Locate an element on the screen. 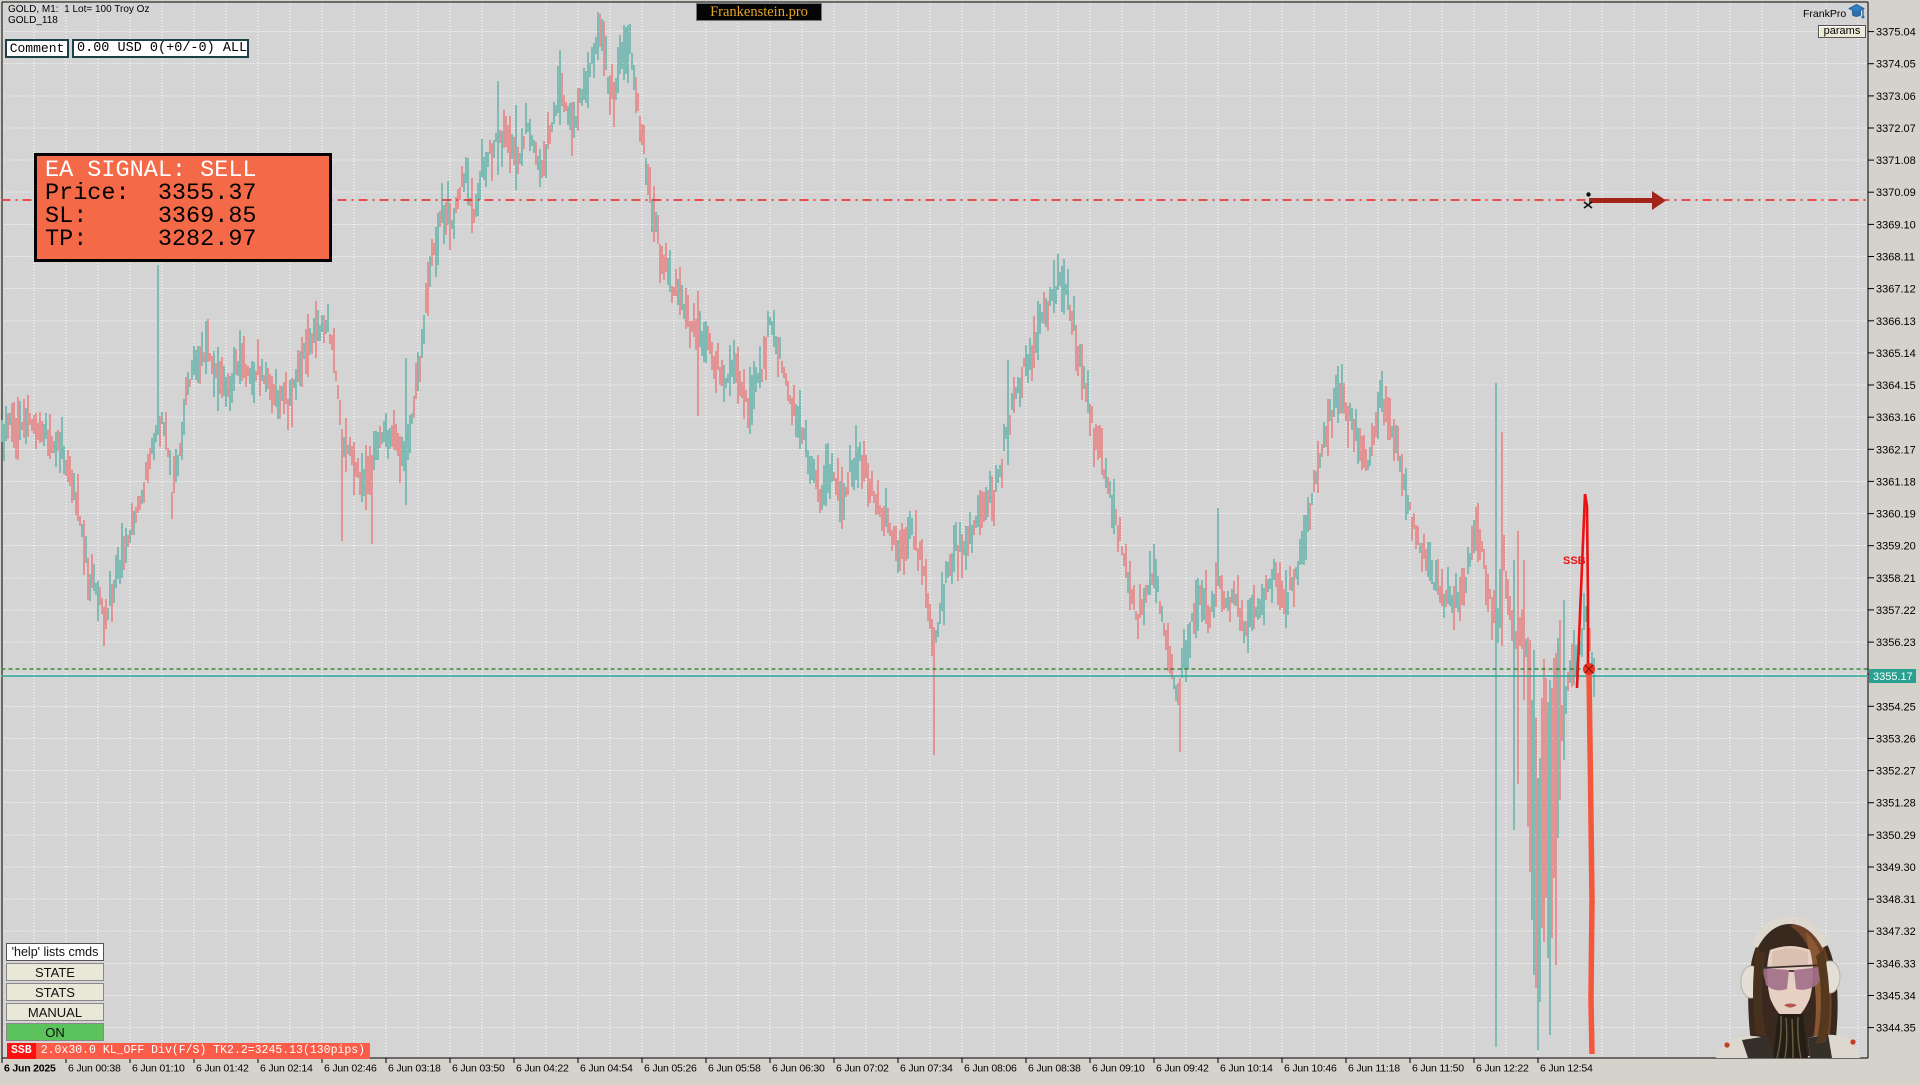 The height and width of the screenshot is (1085, 1920). svg-text: 3348.31 is located at coordinates (1896, 900).